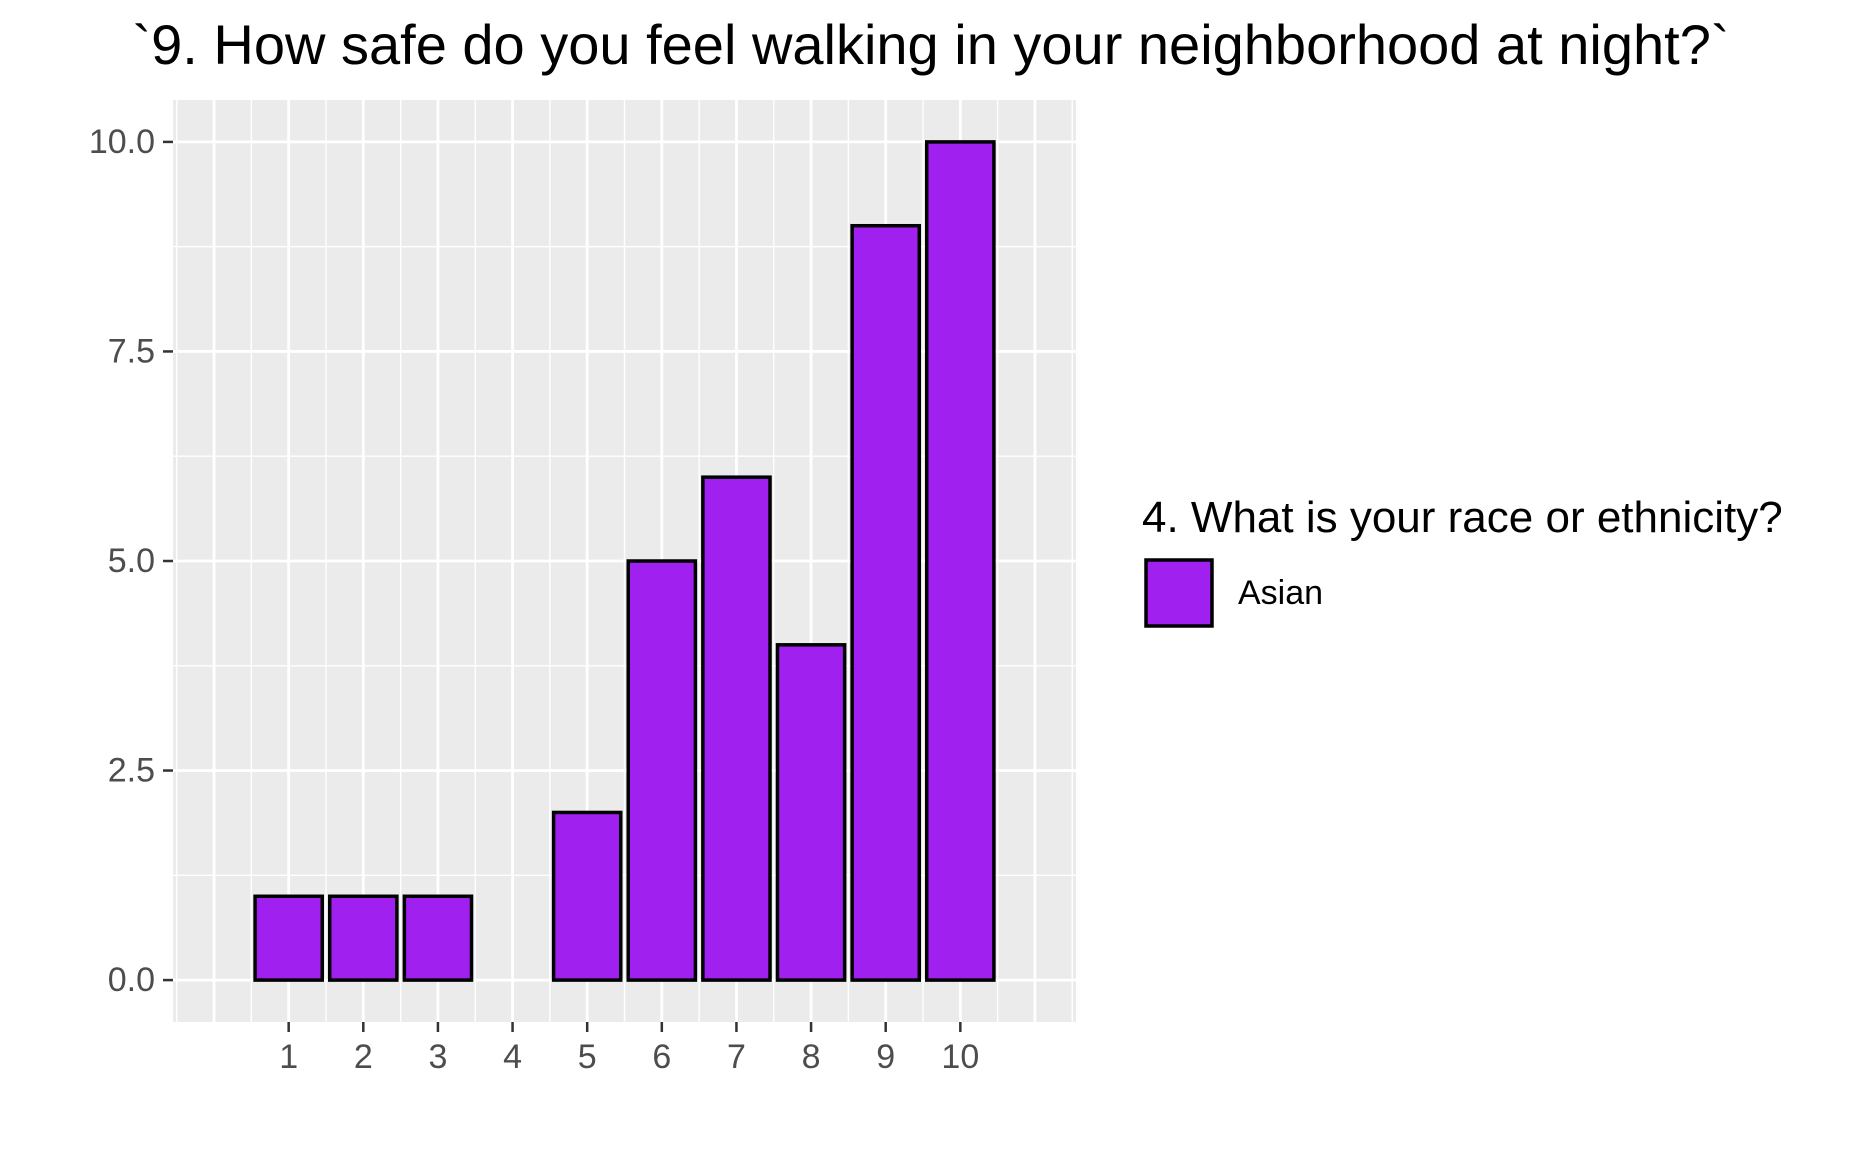 This screenshot has height=1150, width=1862. What do you see at coordinates (1280, 593) in the screenshot?
I see `legend-label: Asian` at bounding box center [1280, 593].